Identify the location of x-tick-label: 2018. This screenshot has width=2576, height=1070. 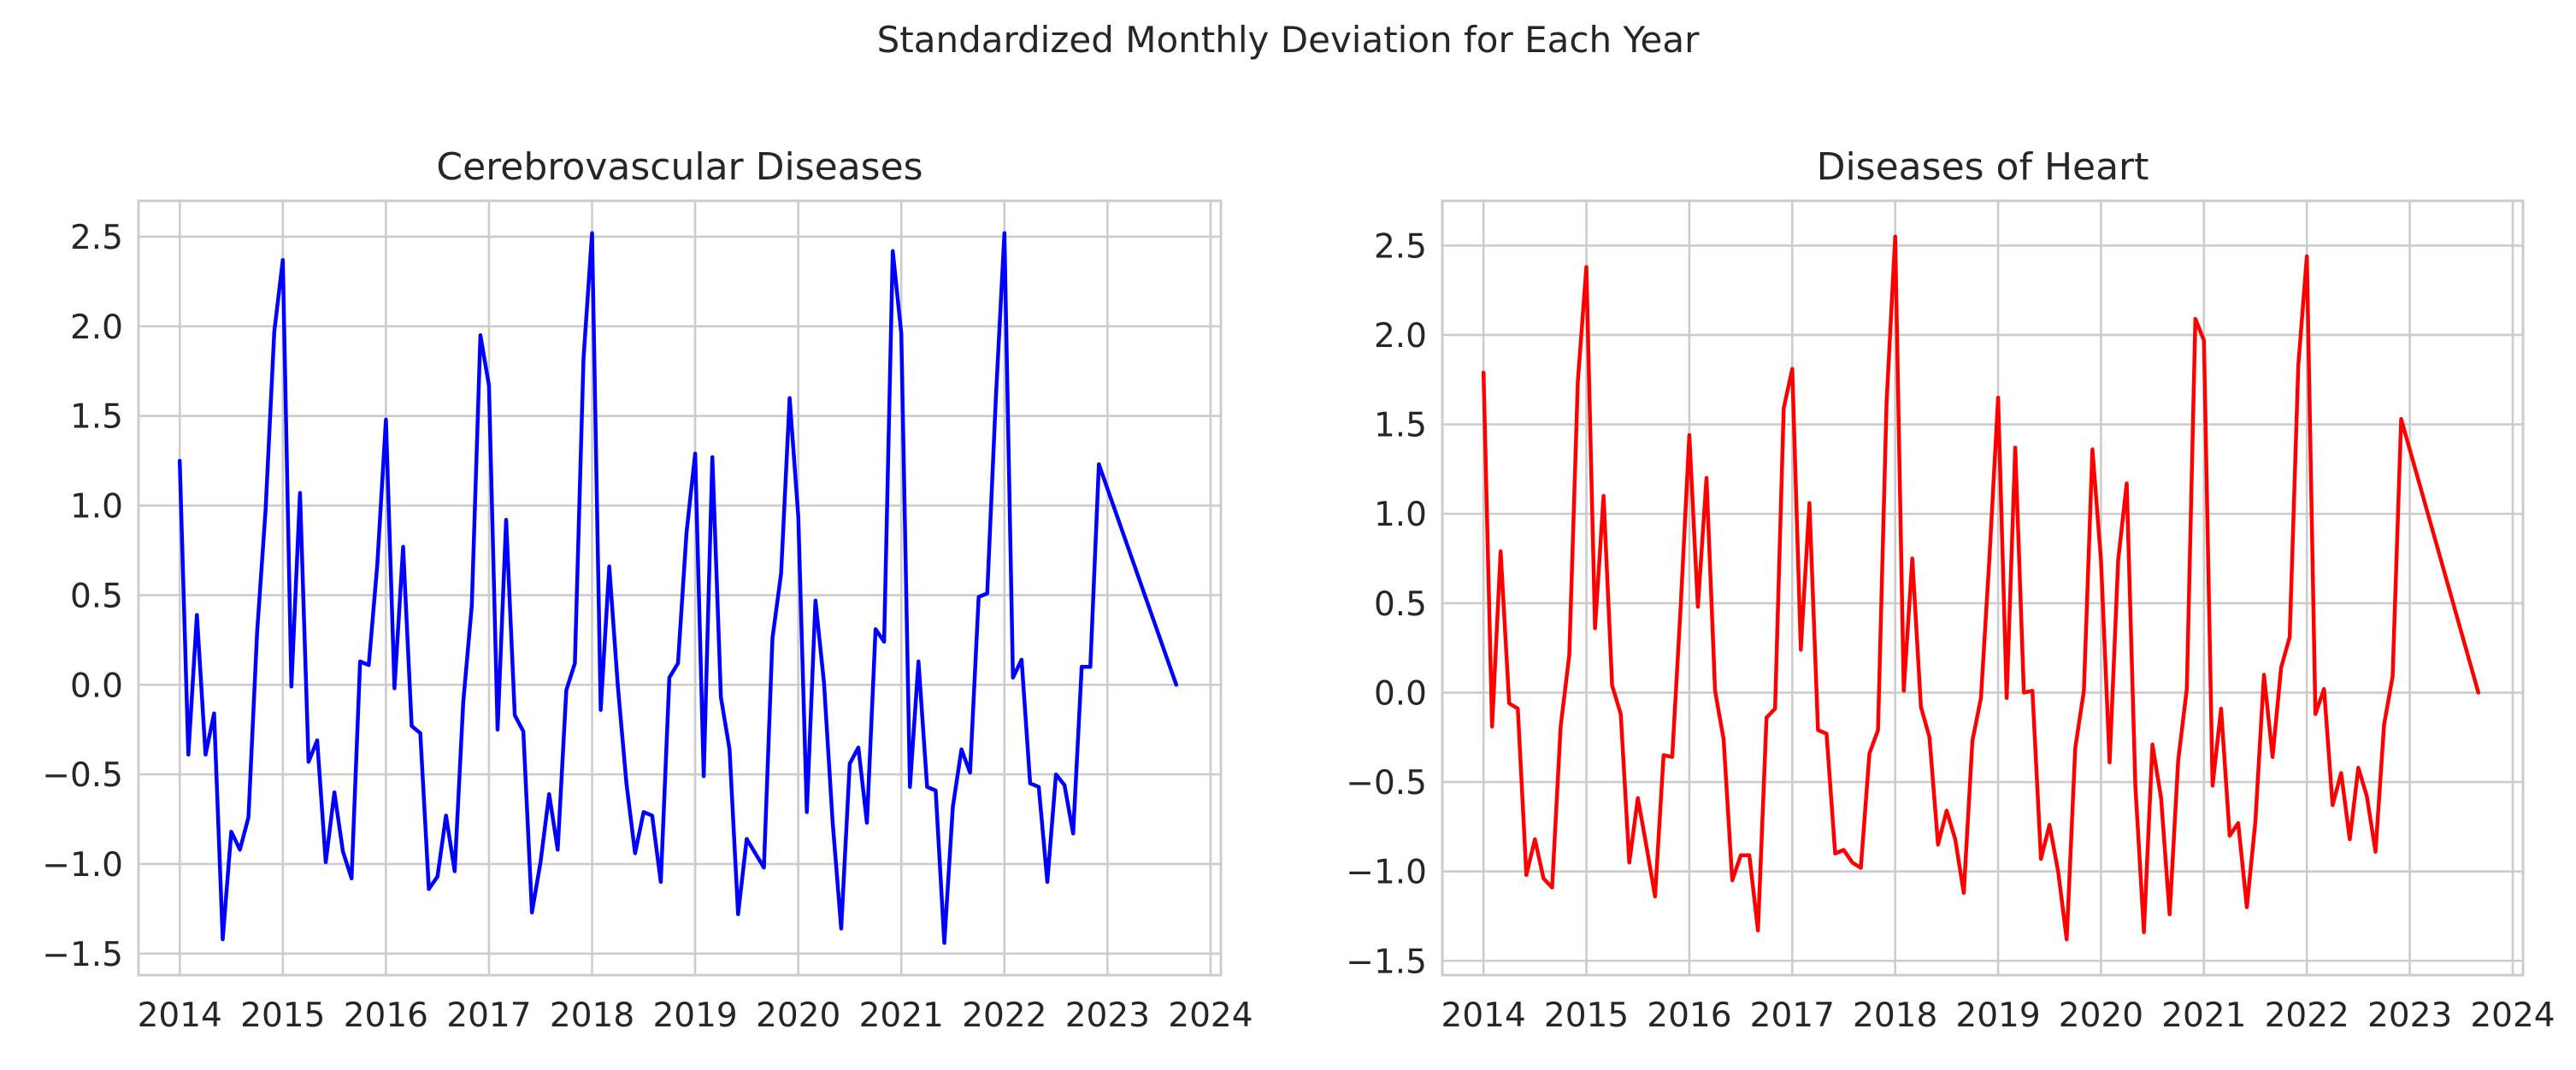
(592, 1016).